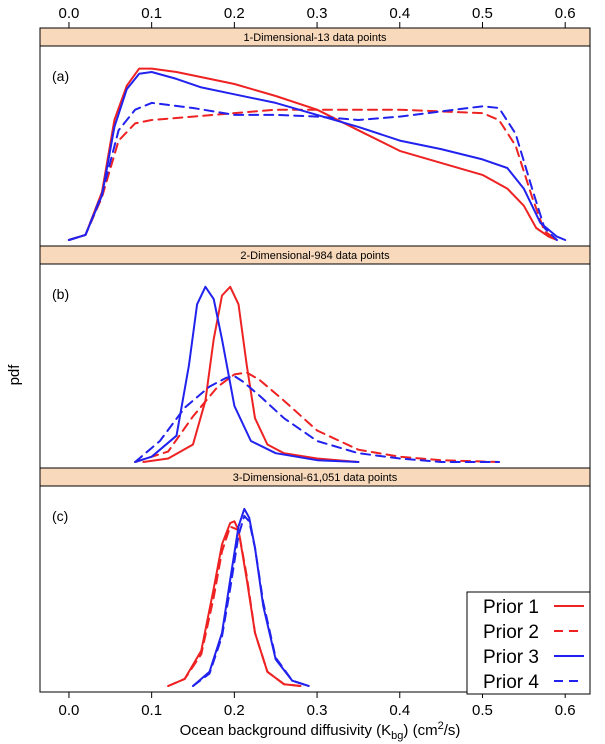 Image resolution: width=605 pixels, height=744 pixels. I want to click on x-tick-label-top: 0.3, so click(317, 13).